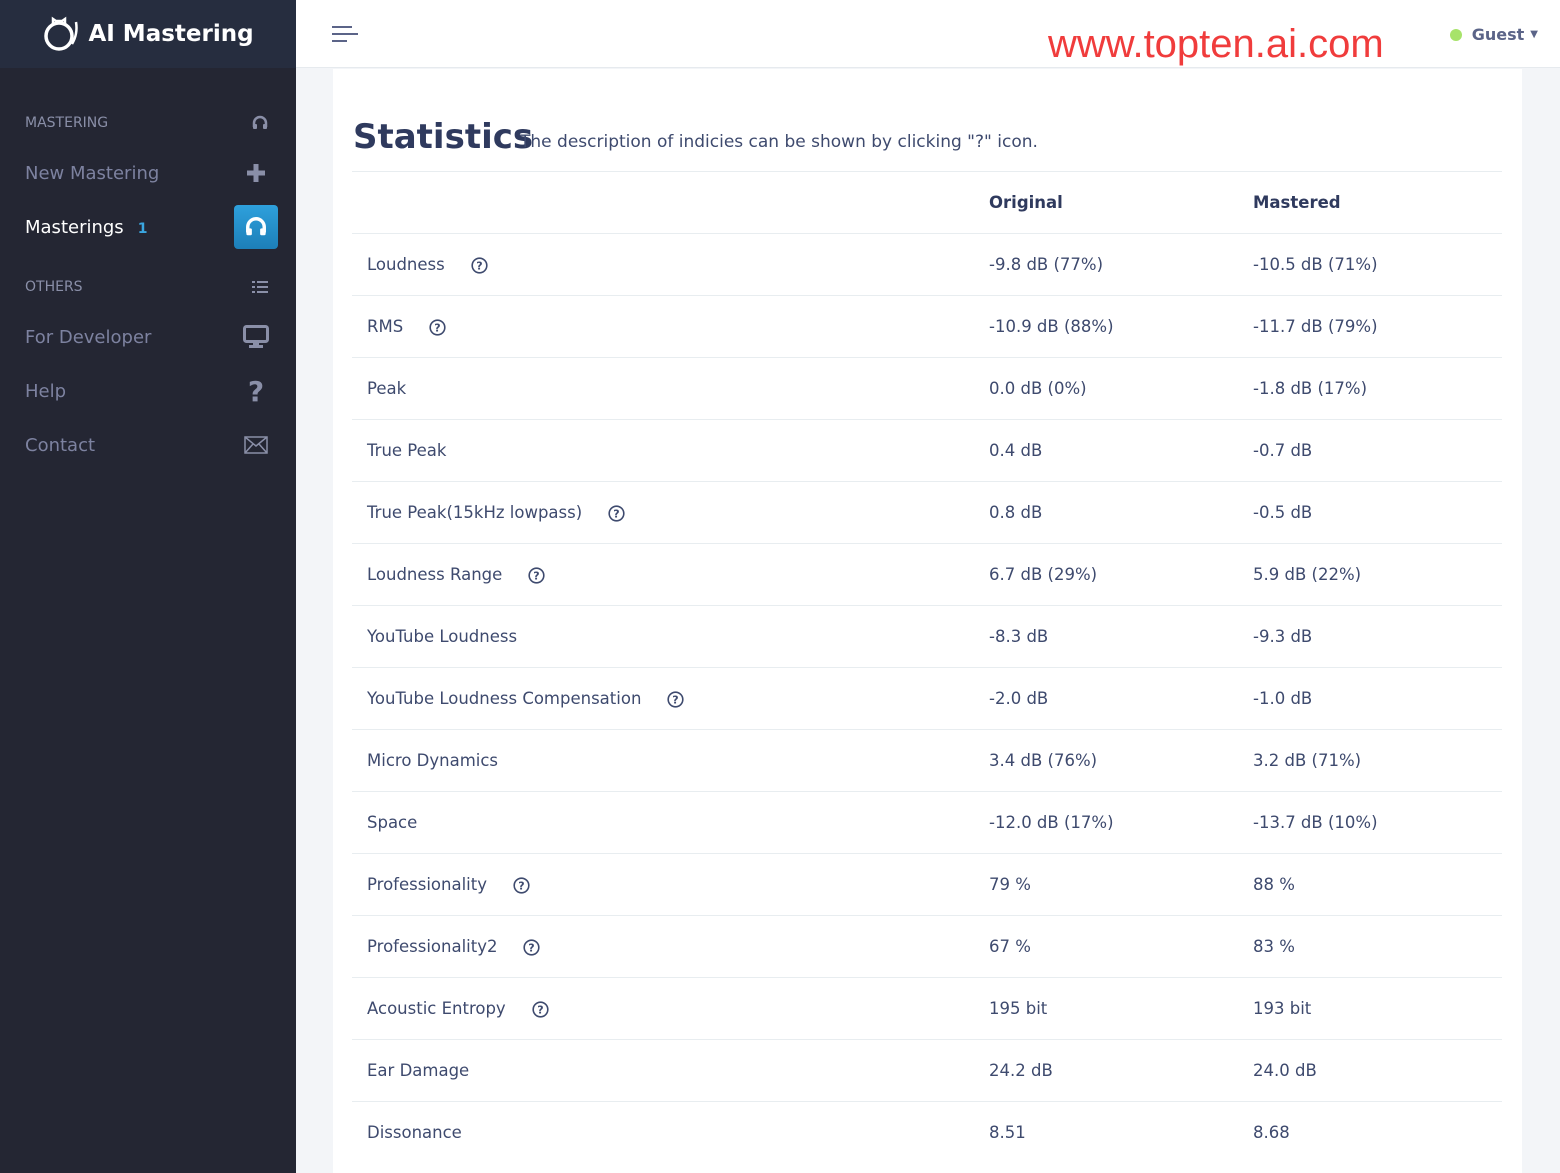 Image resolution: width=1560 pixels, height=1173 pixels. What do you see at coordinates (88, 337) in the screenshot?
I see `sidebar-item-label: For Developer` at bounding box center [88, 337].